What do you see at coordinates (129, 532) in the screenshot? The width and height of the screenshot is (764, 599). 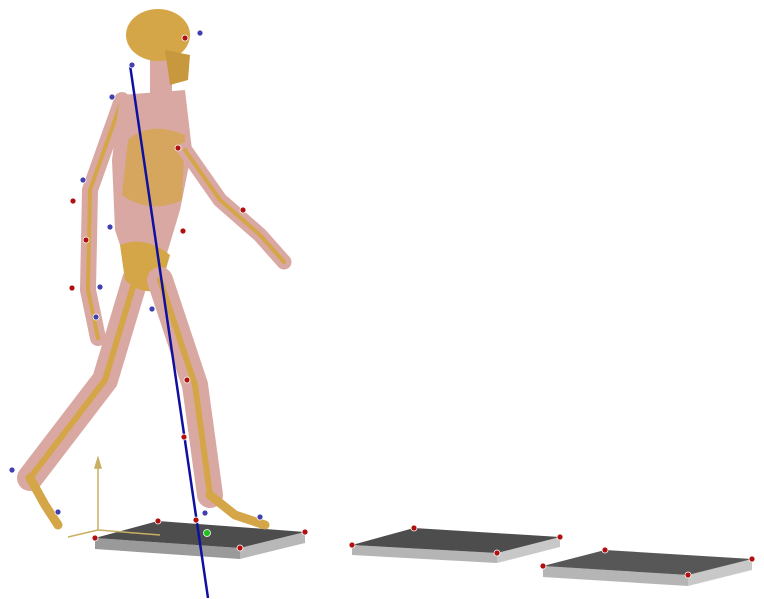 I see `axis-x` at bounding box center [129, 532].